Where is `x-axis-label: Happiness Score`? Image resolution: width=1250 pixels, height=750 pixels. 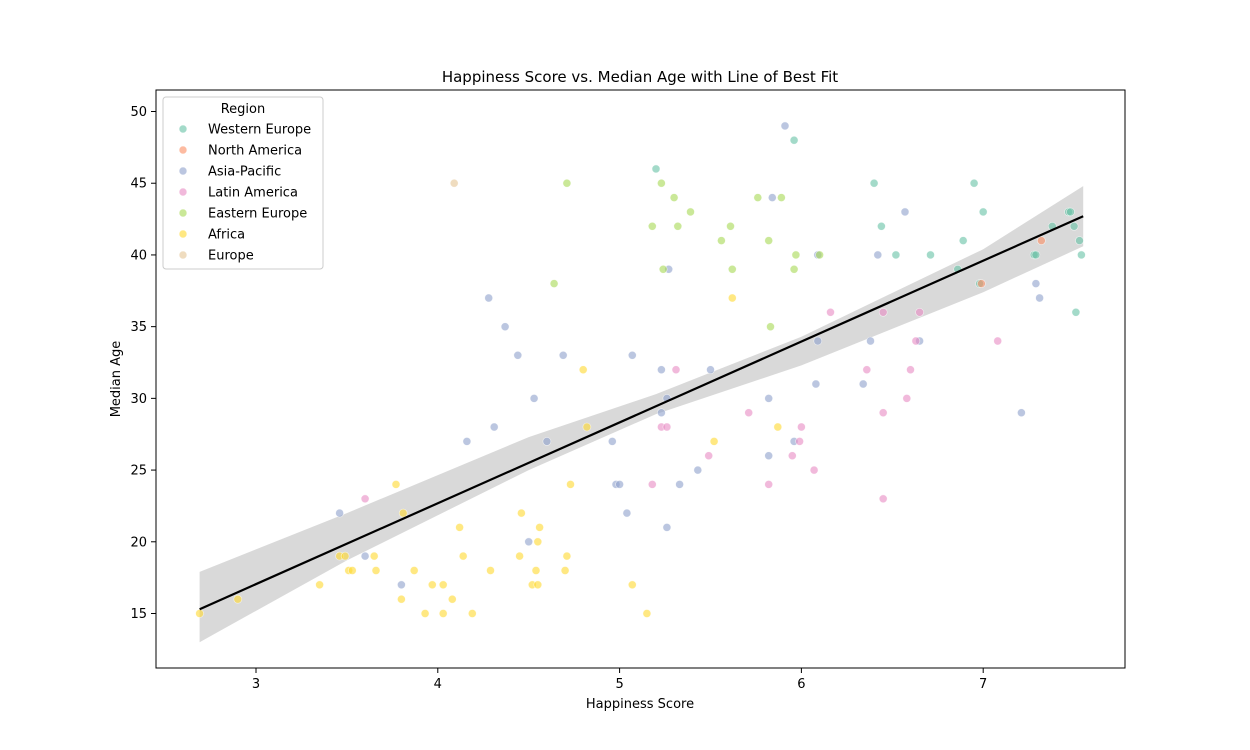
x-axis-label: Happiness Score is located at coordinates (640, 704).